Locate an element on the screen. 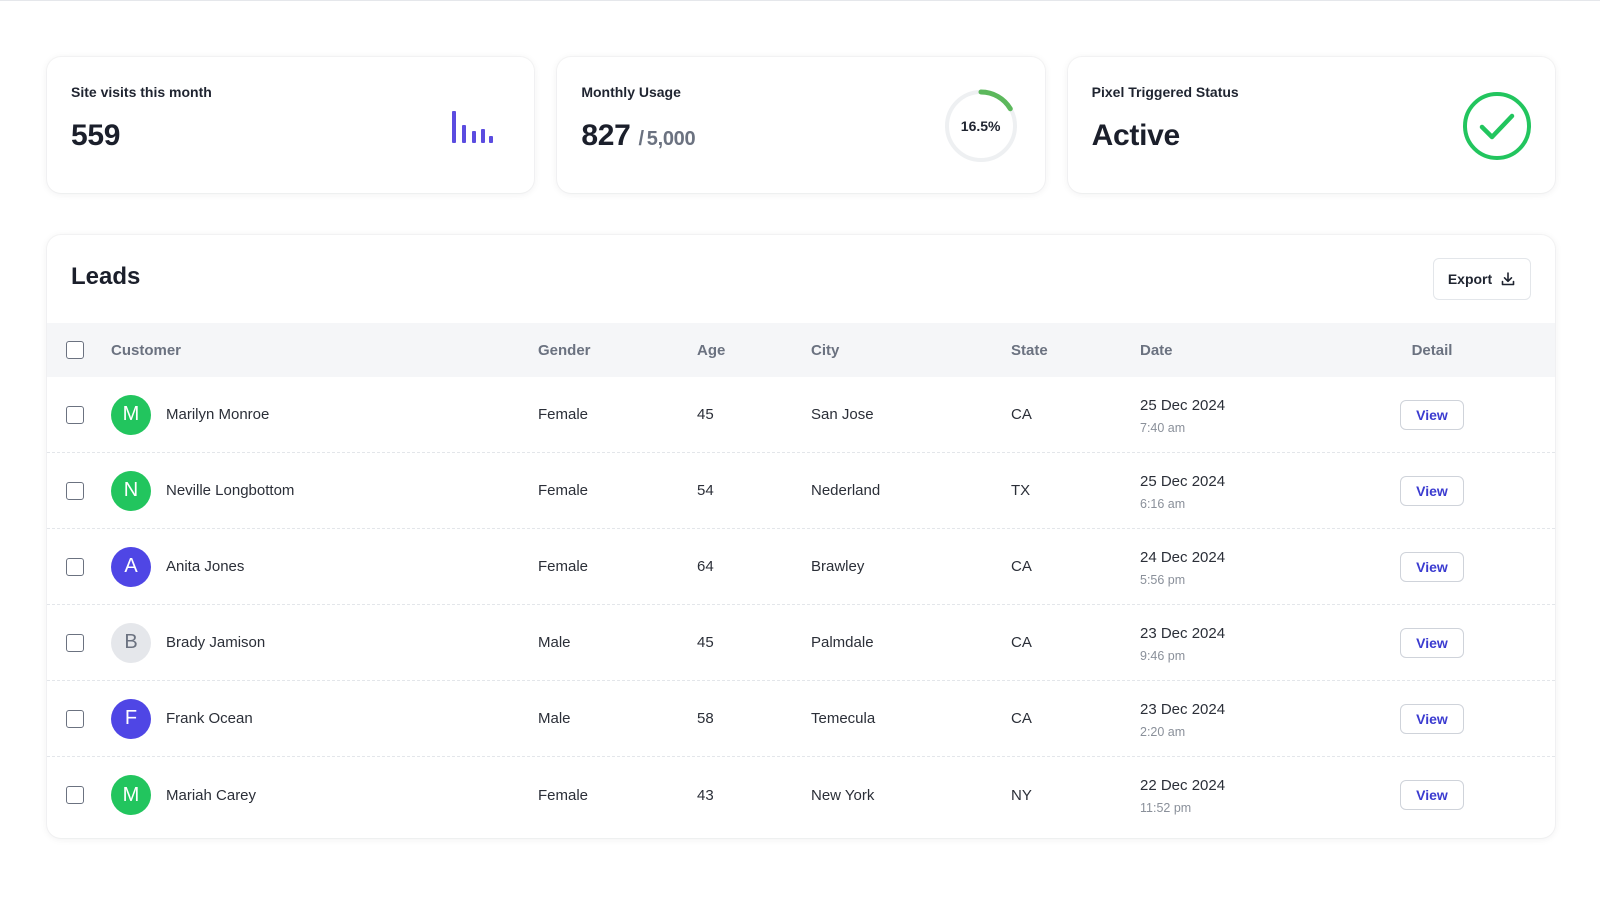  date-cell: 23 Dec 2024 9:46 pm is located at coordinates (1250, 642).